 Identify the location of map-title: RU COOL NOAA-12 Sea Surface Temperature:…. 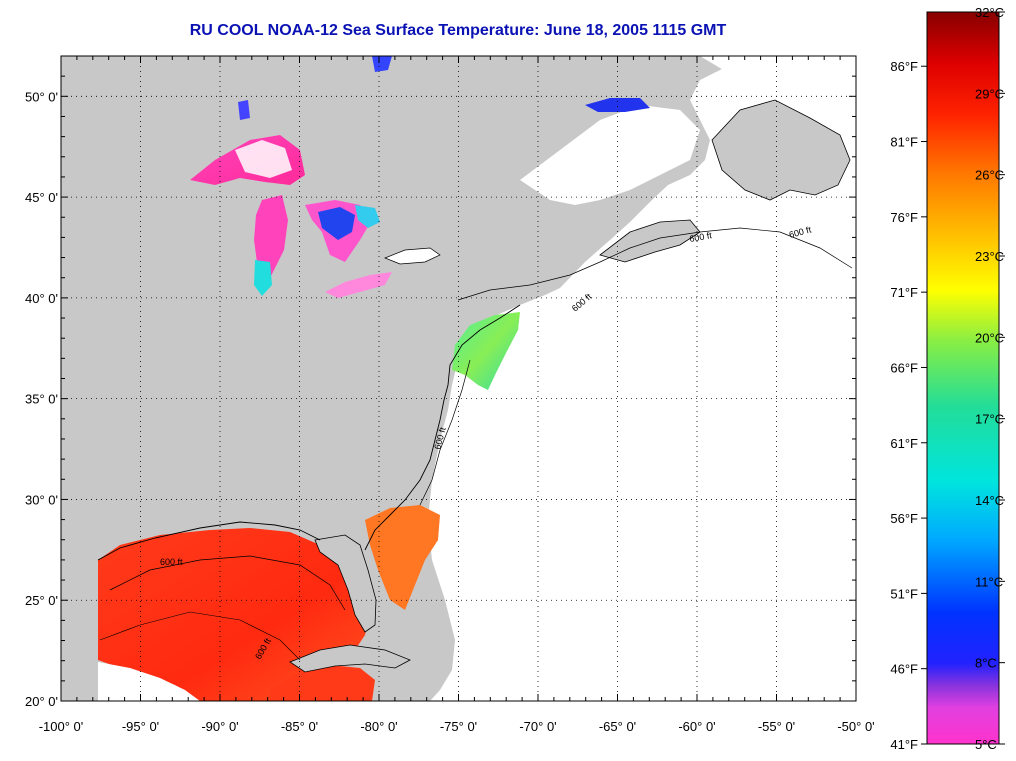
(458, 30).